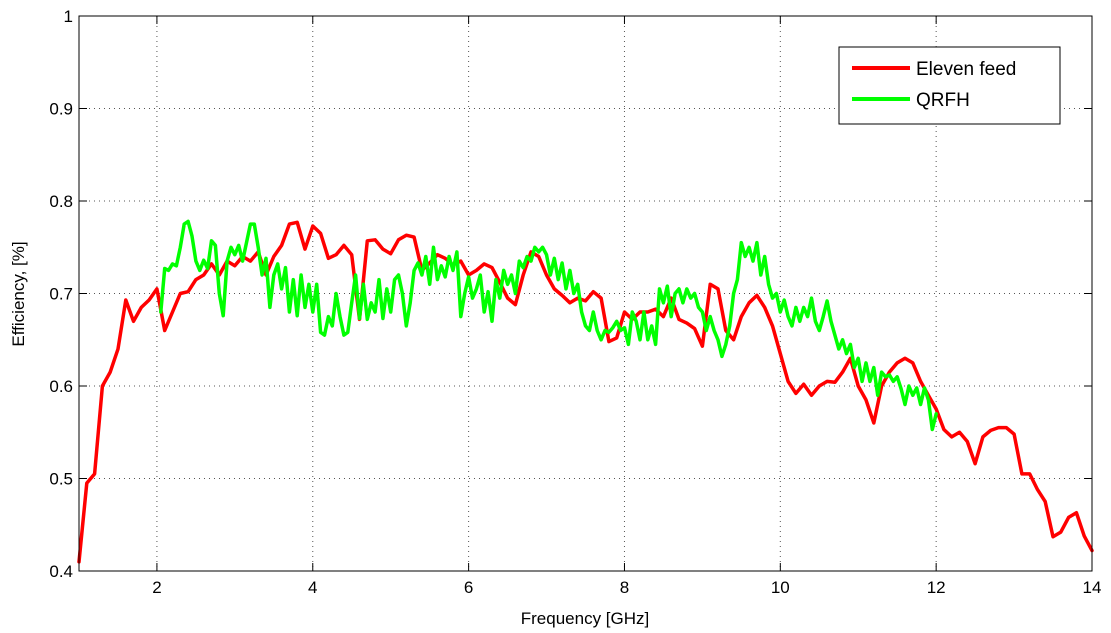 This screenshot has width=1111, height=633. I want to click on x-tick-label: 4, so click(312, 587).